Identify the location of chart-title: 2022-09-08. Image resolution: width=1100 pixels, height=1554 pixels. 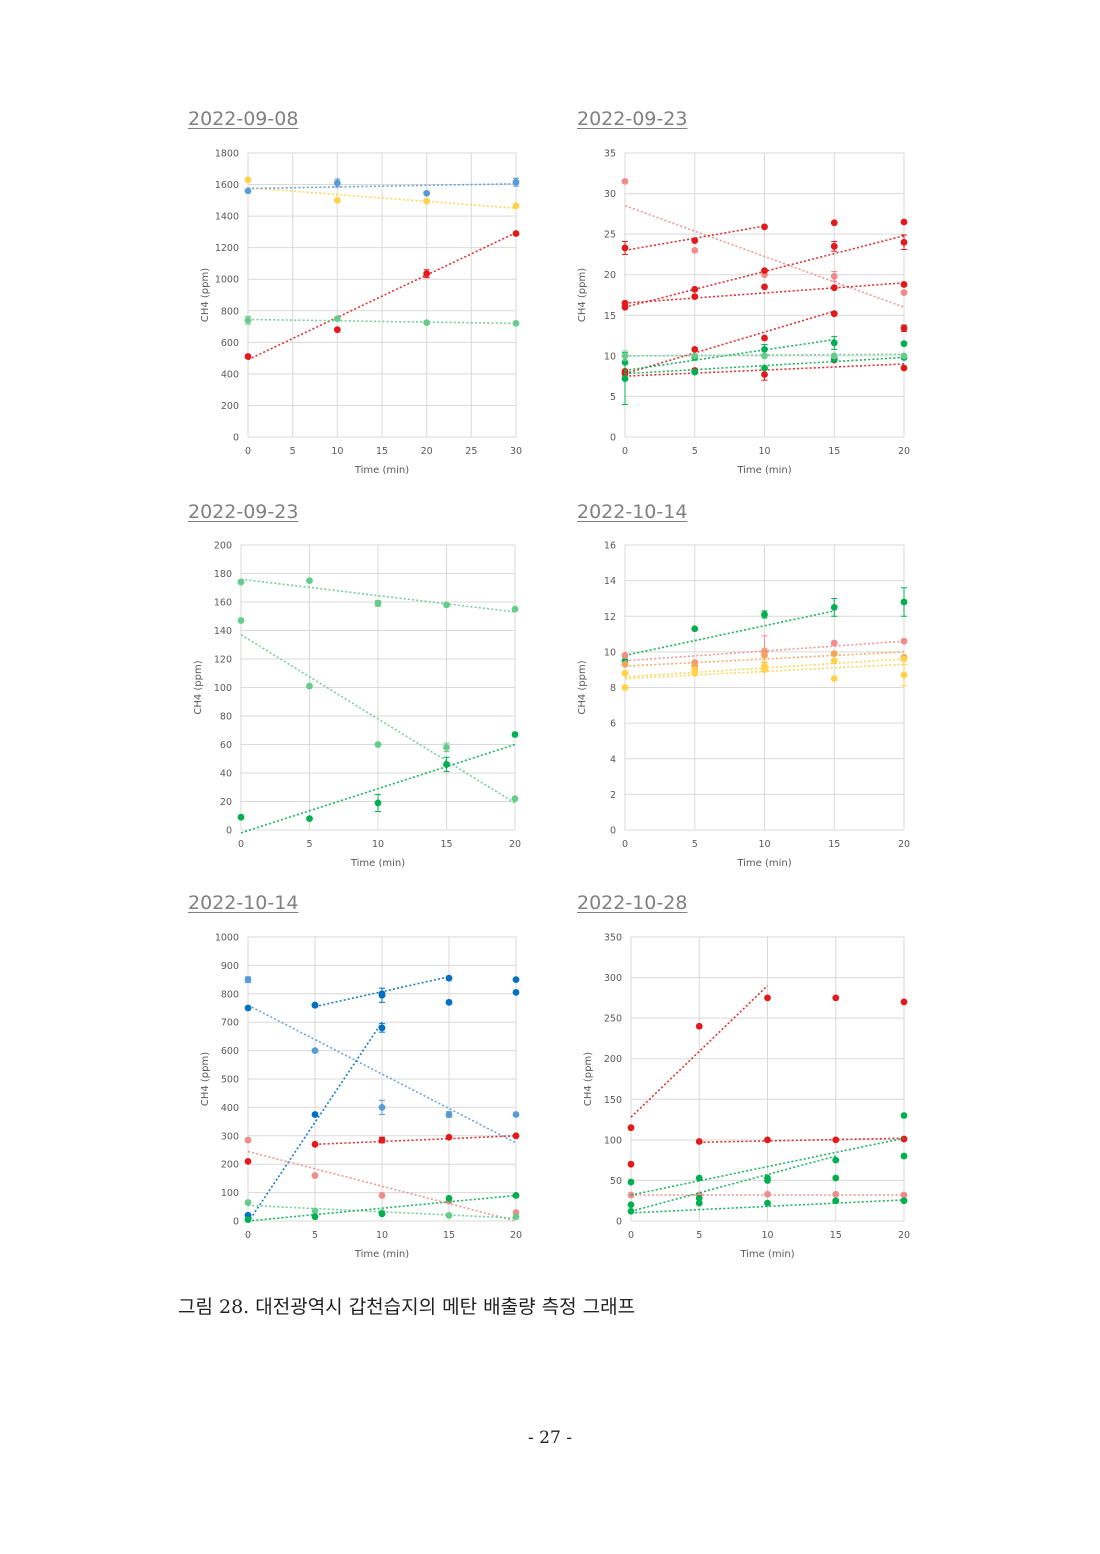
(243, 119).